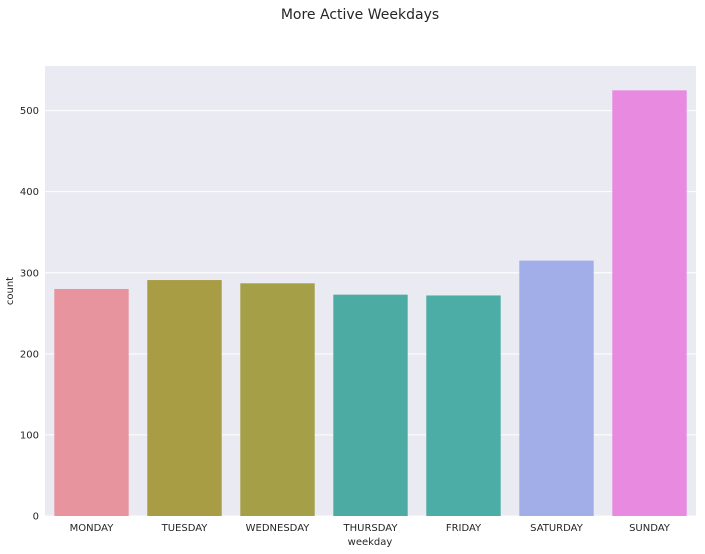  I want to click on y-tick-label: 500, so click(29, 111).